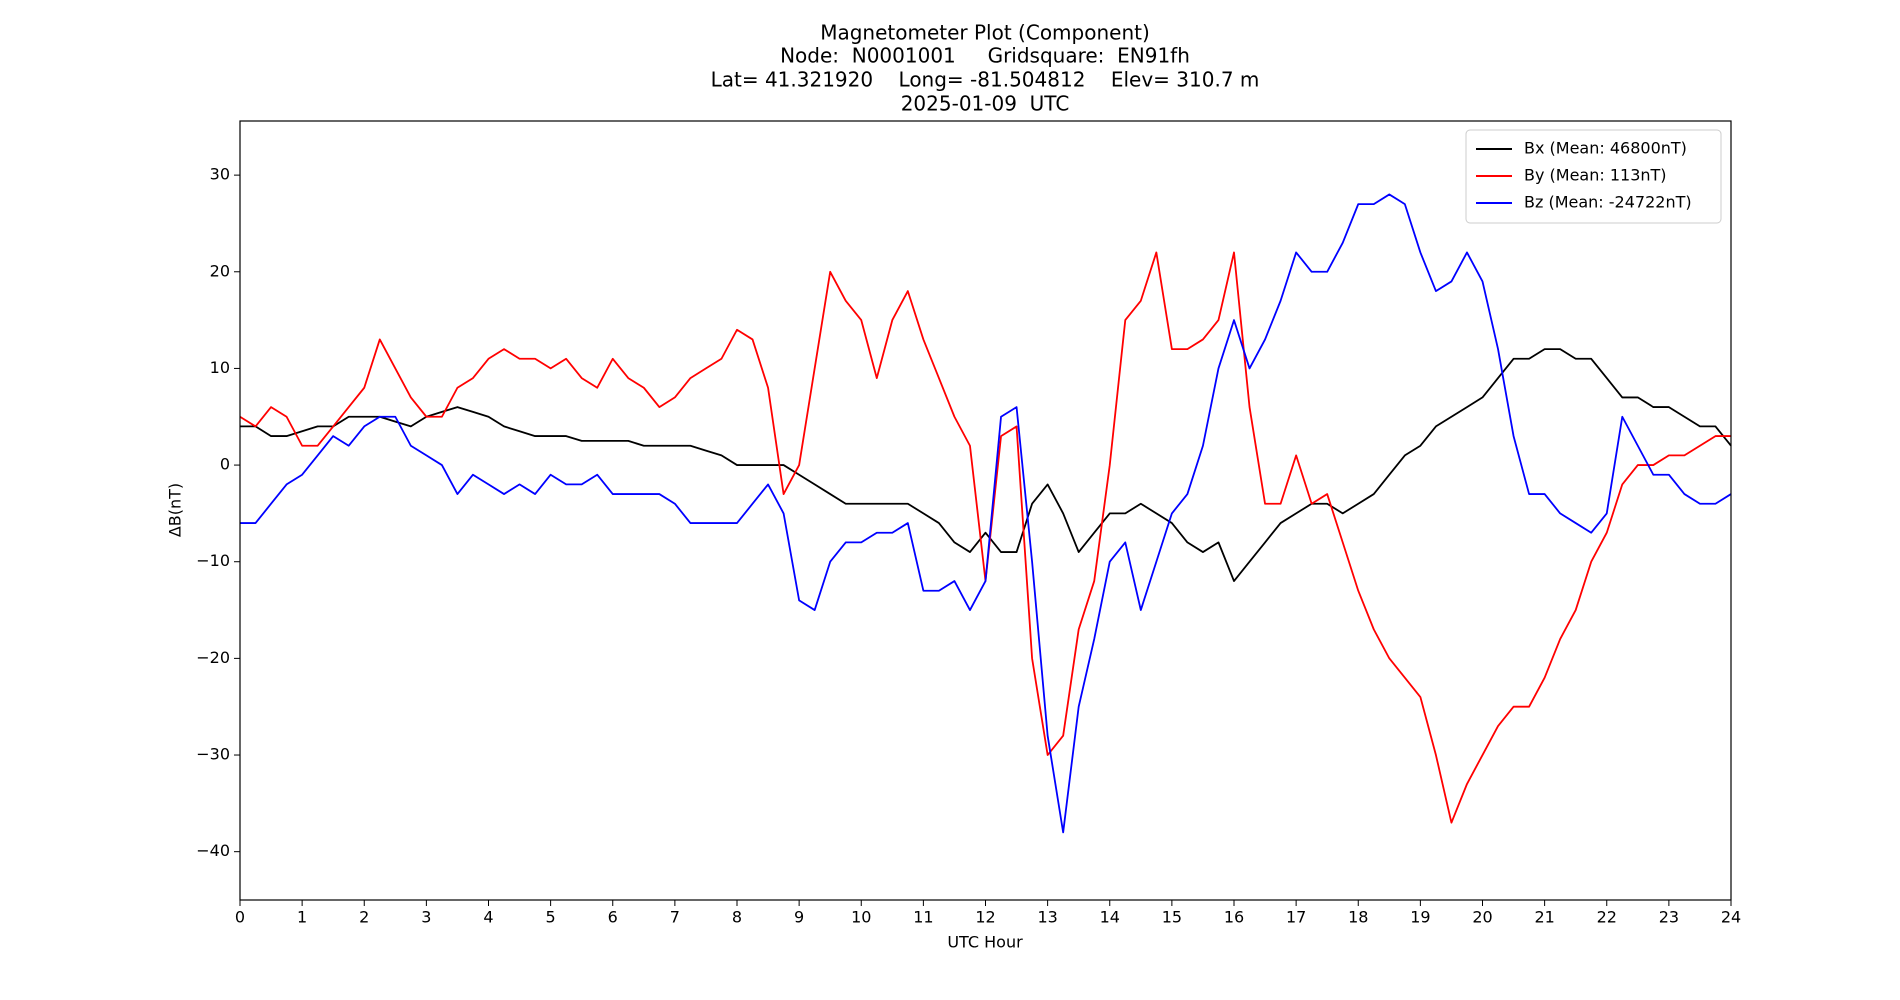 This screenshot has width=1900, height=1000. I want to click on x-tick-label: 22, so click(1607, 917).